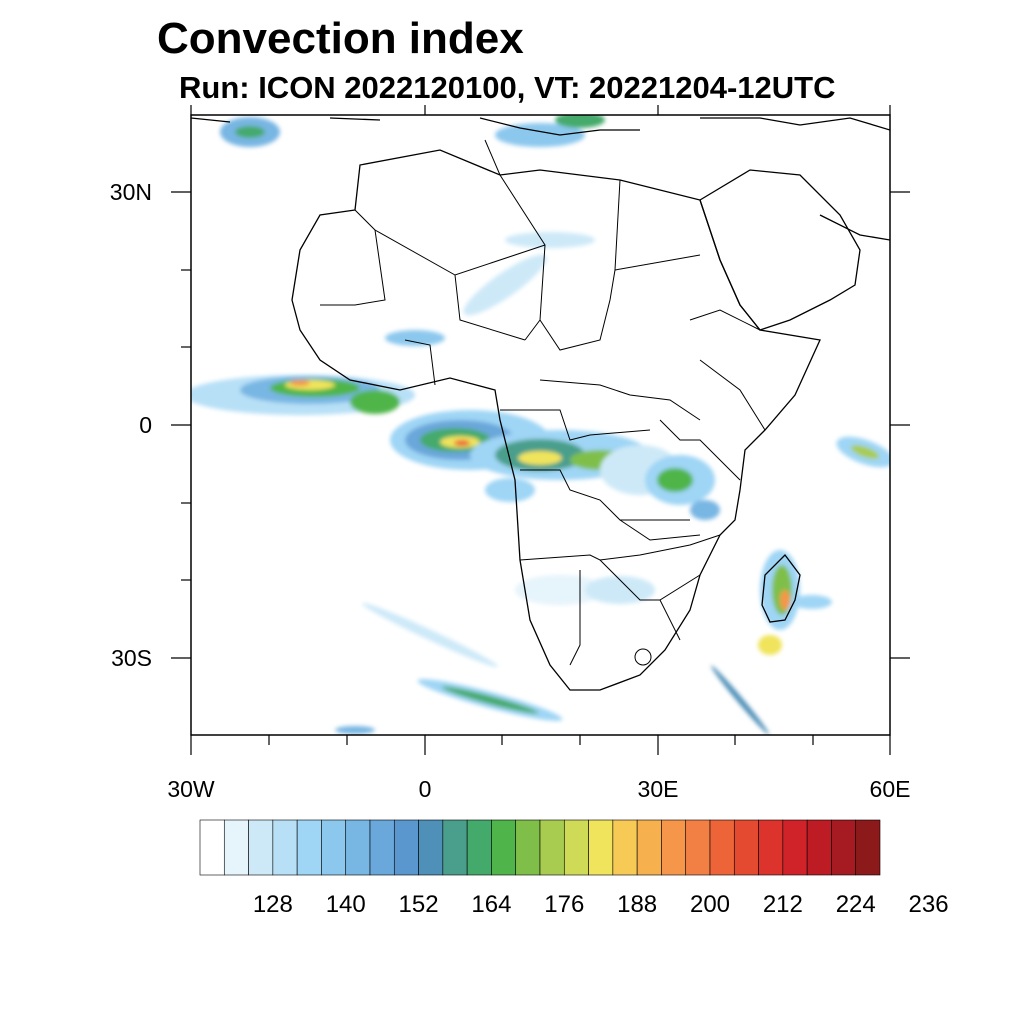  I want to click on colorbar-label: 200, so click(710, 904).